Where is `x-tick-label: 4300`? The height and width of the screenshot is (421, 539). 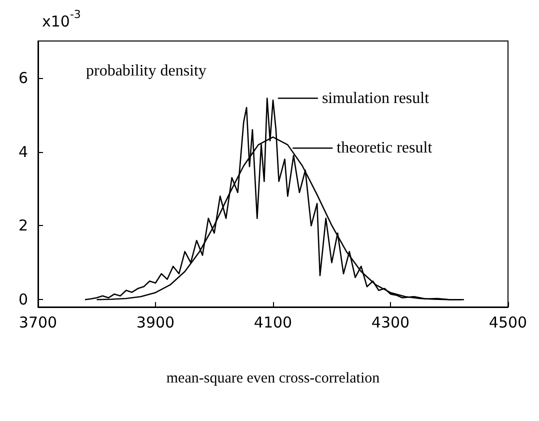 x-tick-label: 4300 is located at coordinates (390, 323).